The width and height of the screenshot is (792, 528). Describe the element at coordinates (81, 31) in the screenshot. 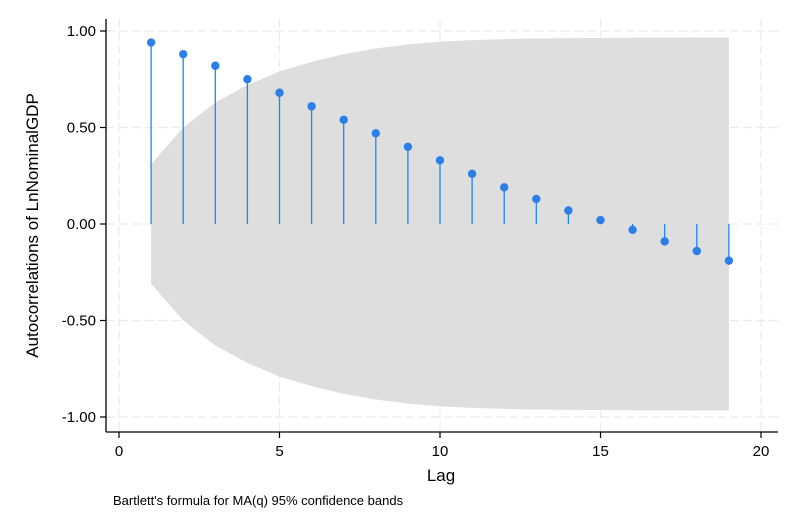

I see `y-tick-label: 1.00` at that location.